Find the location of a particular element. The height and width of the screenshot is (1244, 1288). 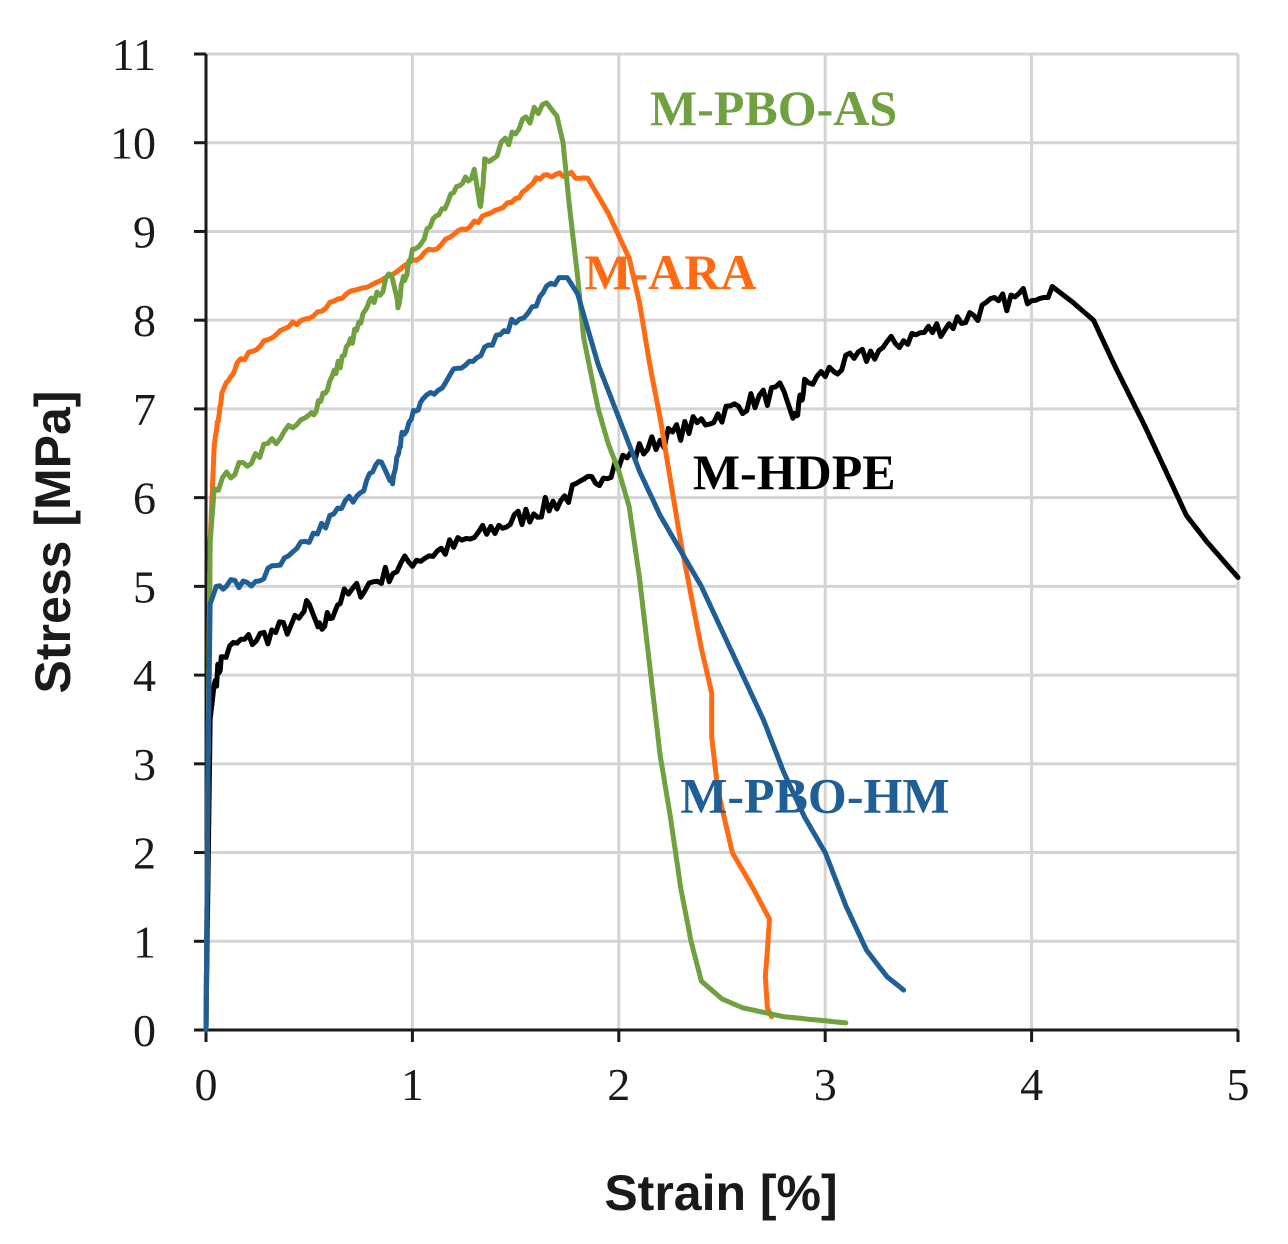

x-axis-label: Strain [%] is located at coordinates (720, 1193).